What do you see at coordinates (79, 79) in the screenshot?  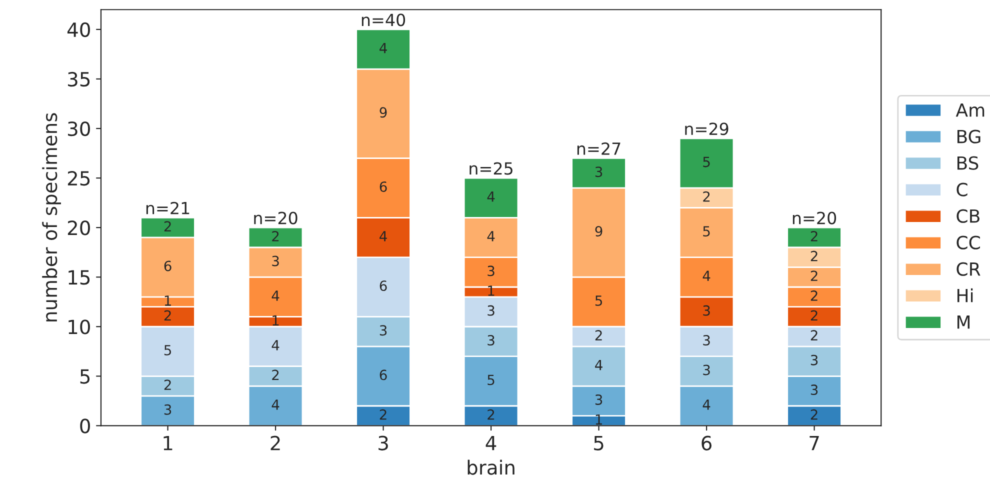 I see `y-tick-label: 35` at bounding box center [79, 79].